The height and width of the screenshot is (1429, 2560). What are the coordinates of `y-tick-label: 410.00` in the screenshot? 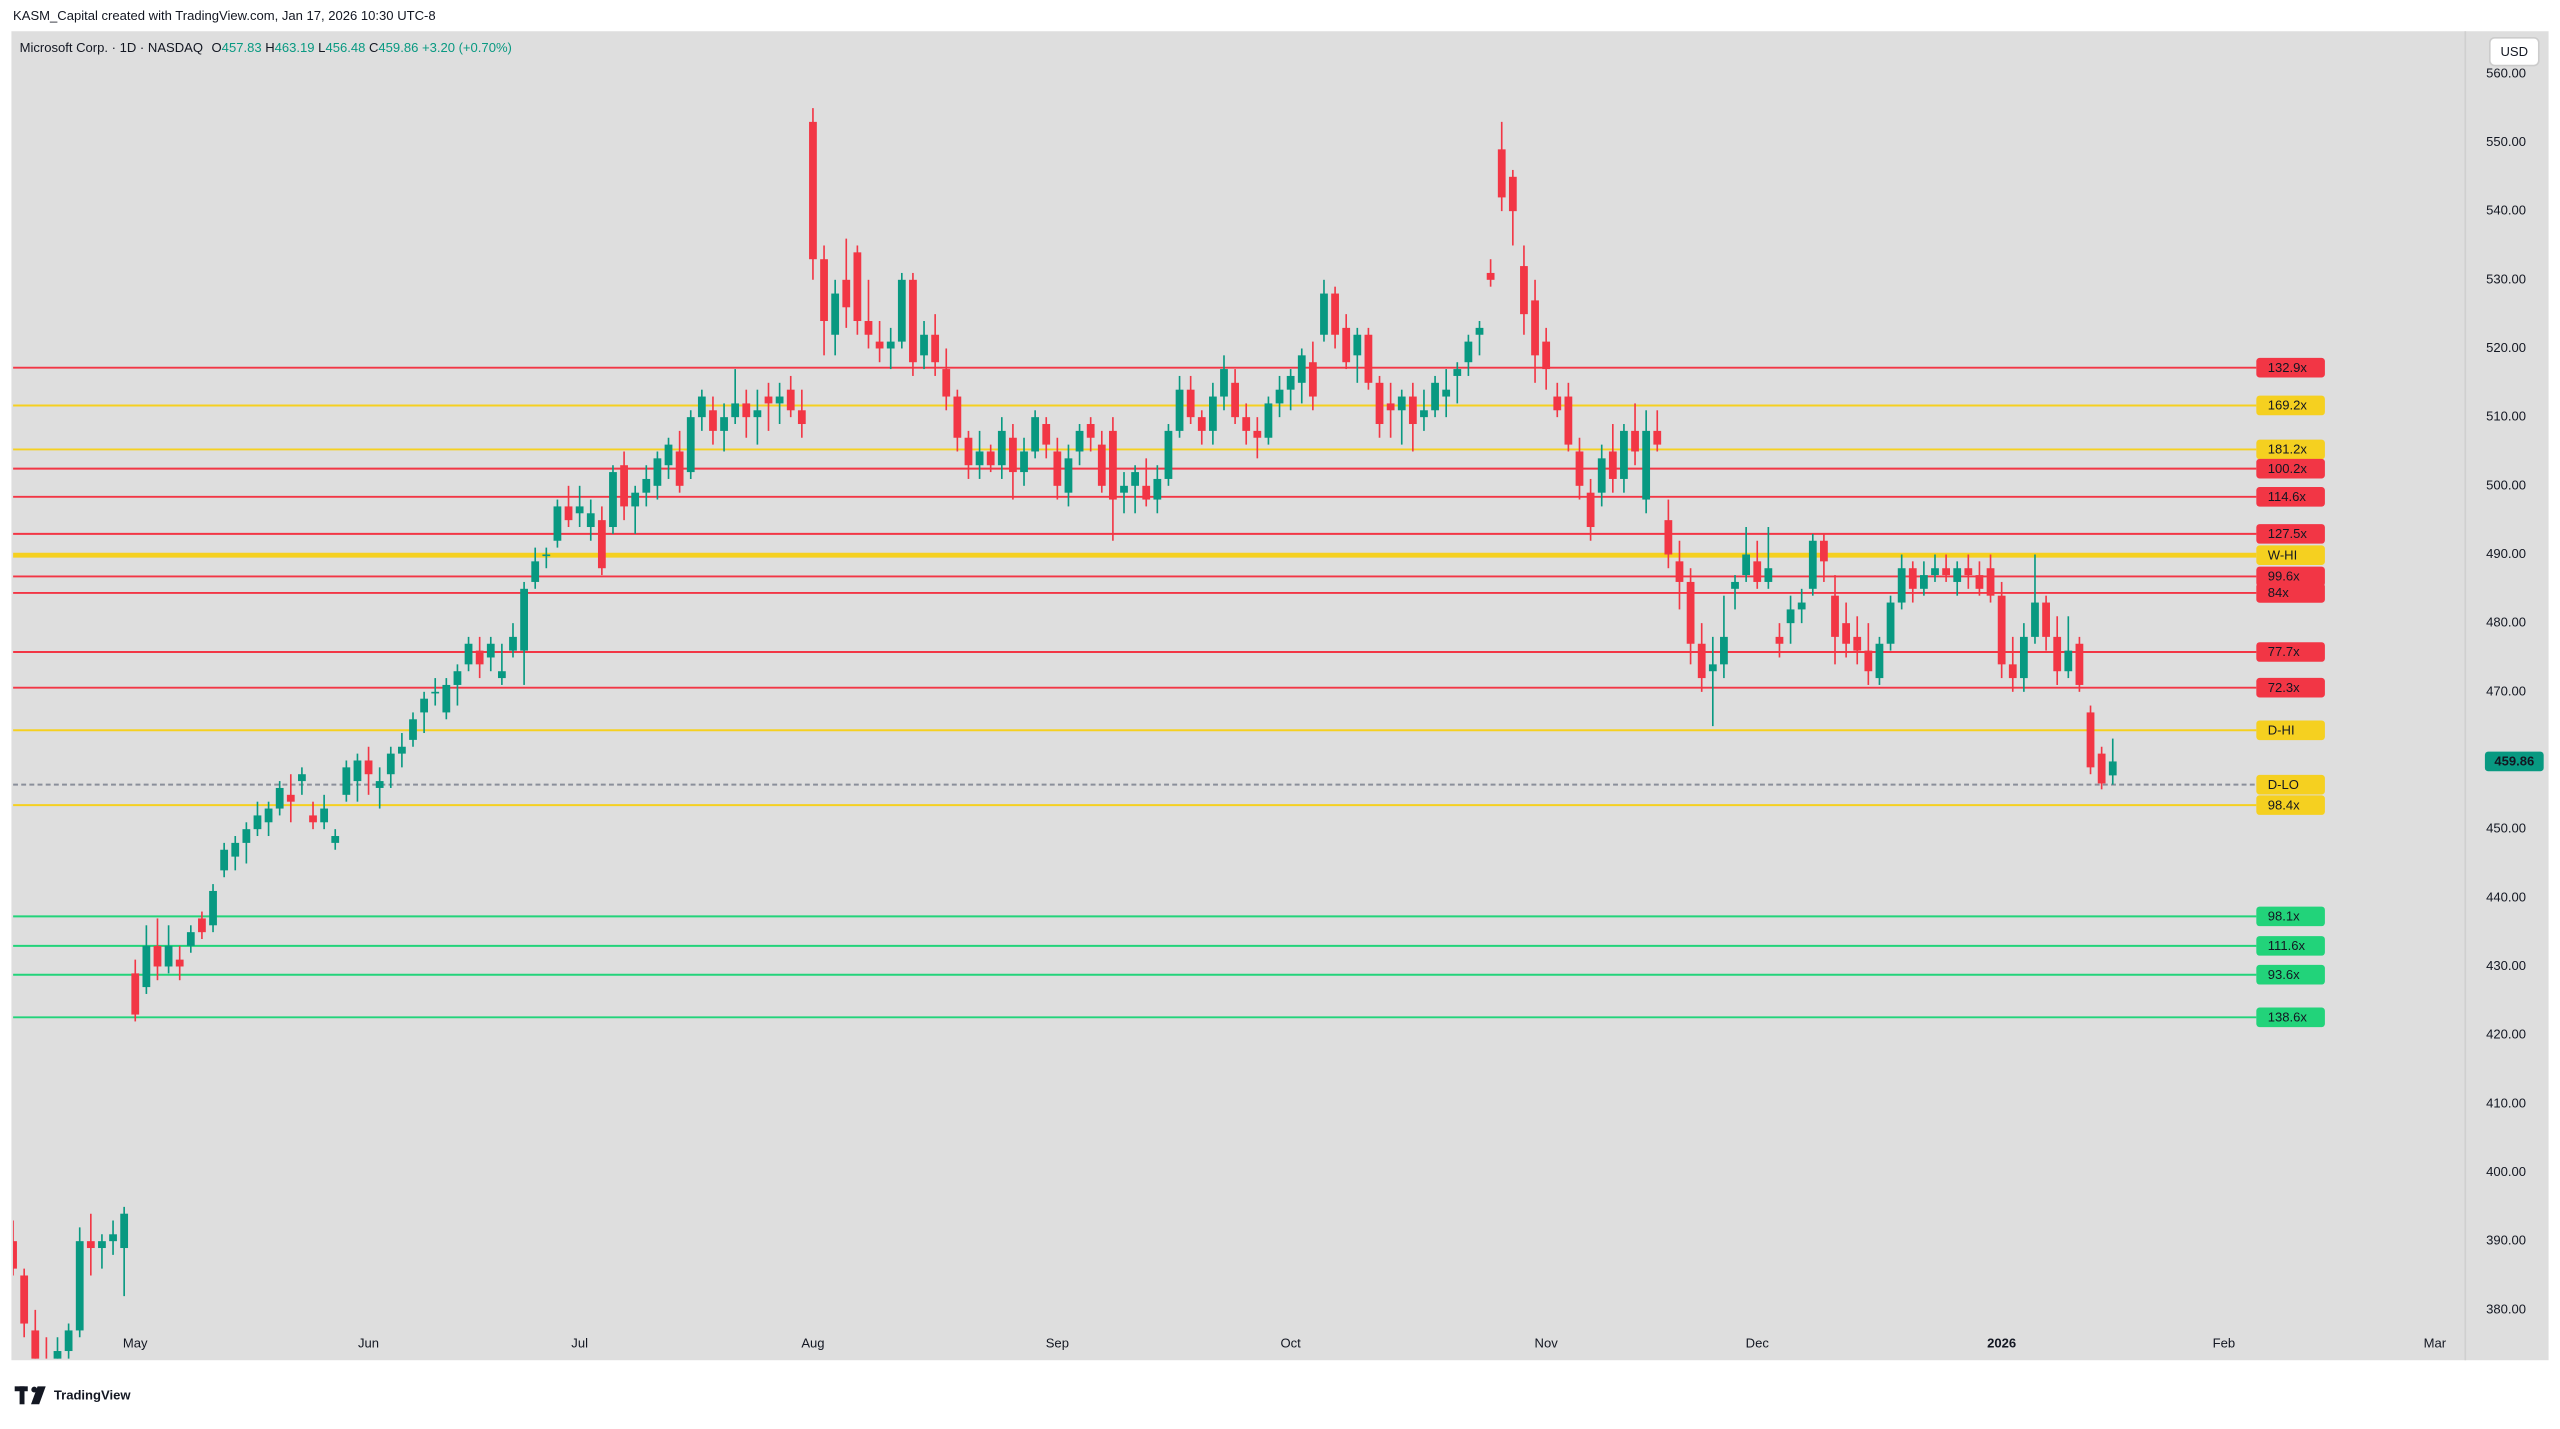 It's located at (2506, 1102).